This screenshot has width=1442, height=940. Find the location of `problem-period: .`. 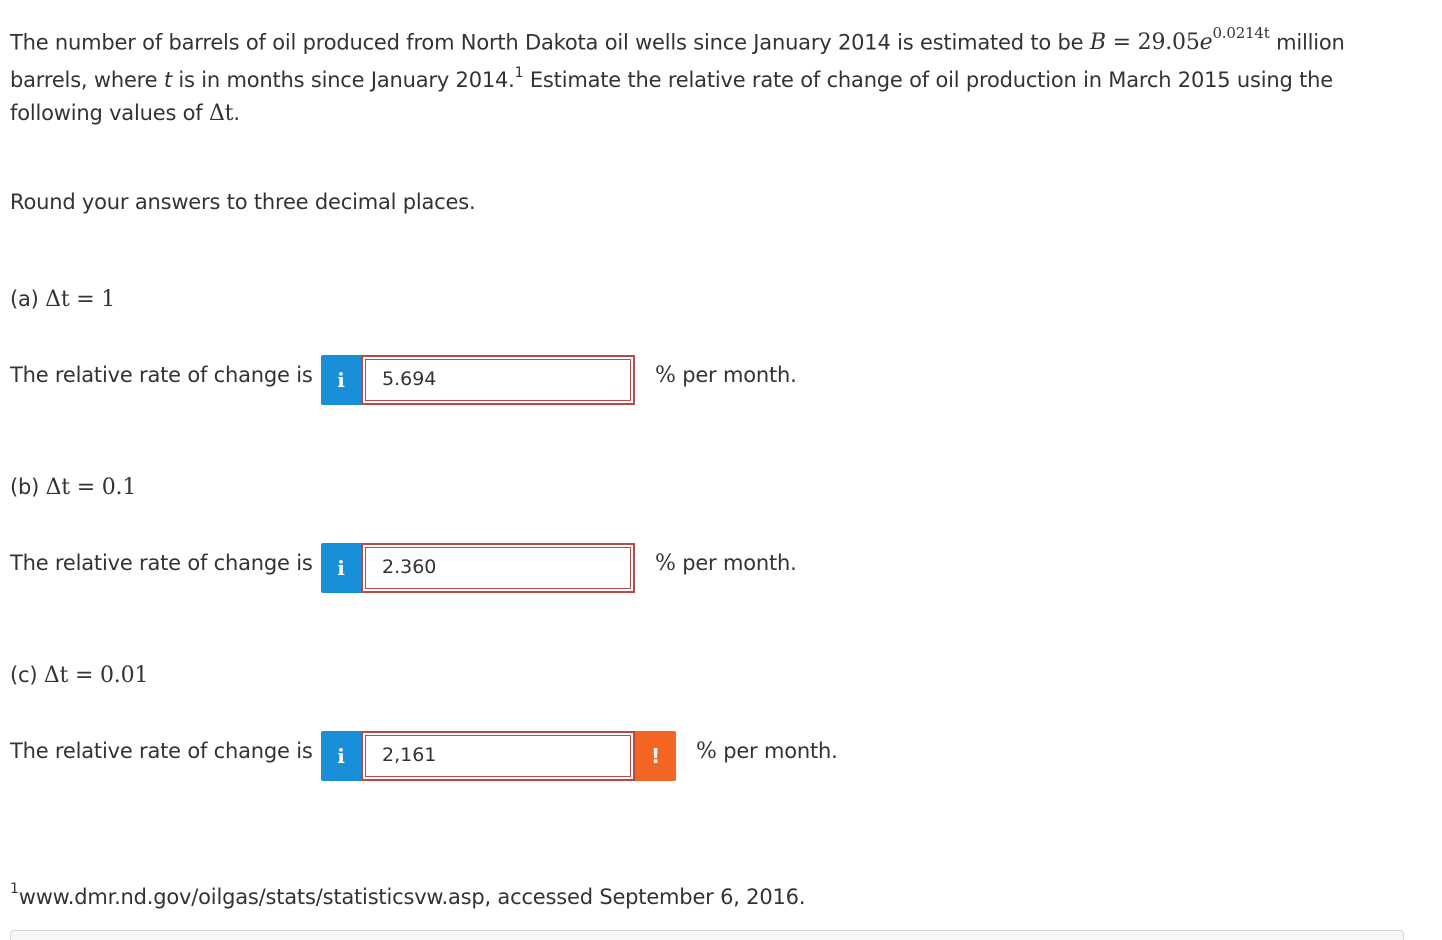

problem-period: . is located at coordinates (236, 113).